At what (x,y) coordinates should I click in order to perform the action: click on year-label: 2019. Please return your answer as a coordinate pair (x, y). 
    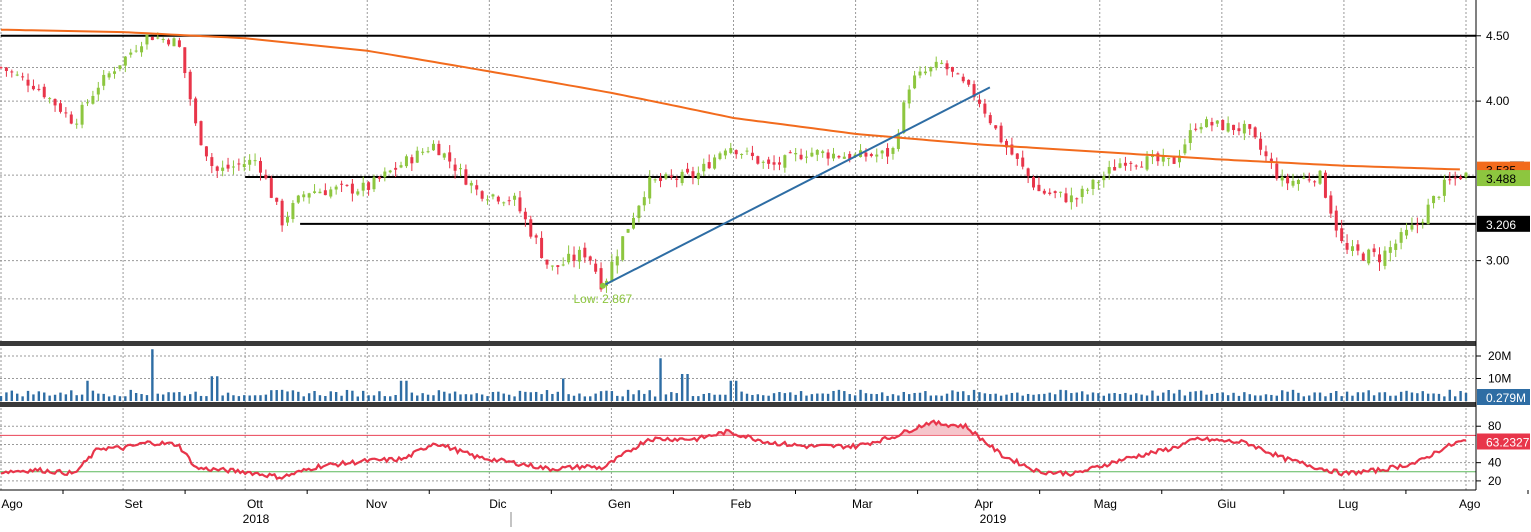
    Looking at the image, I should click on (993, 519).